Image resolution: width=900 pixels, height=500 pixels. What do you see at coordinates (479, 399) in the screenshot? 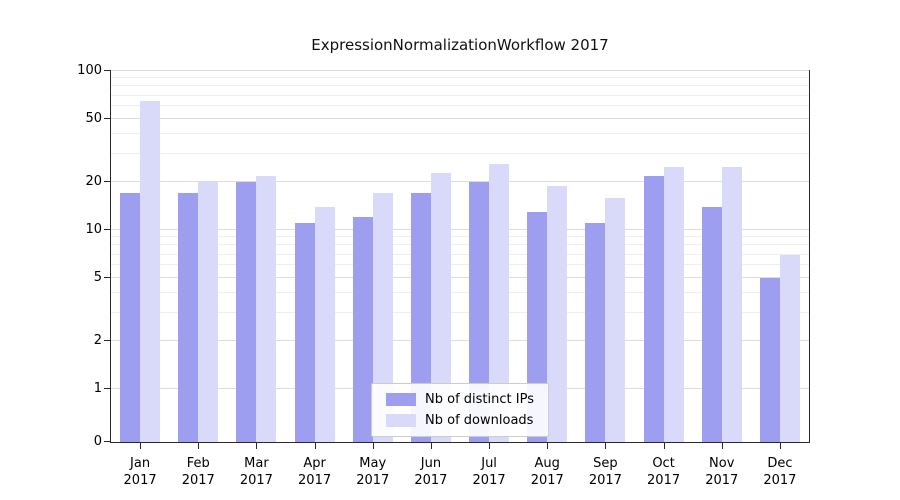
I see `legend-label-distinct-ips: Nb of distinct IPs` at bounding box center [479, 399].